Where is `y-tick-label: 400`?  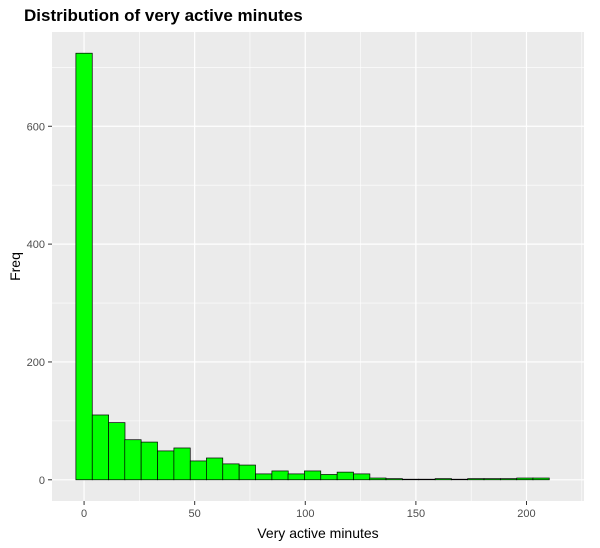 y-tick-label: 400 is located at coordinates (36, 245).